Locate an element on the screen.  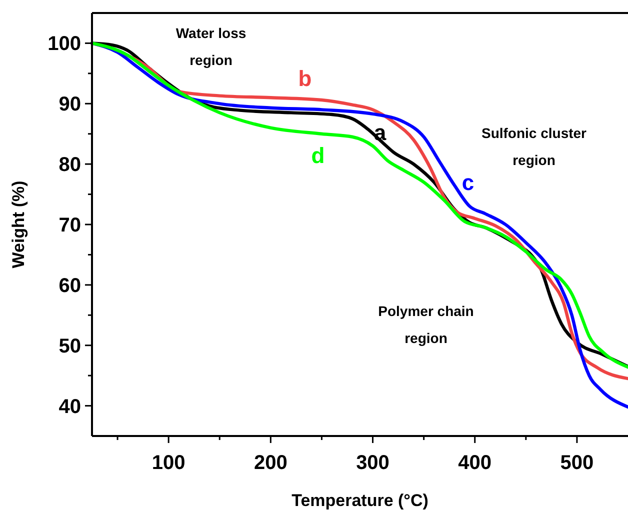
x-tick-label: 100 is located at coordinates (169, 463).